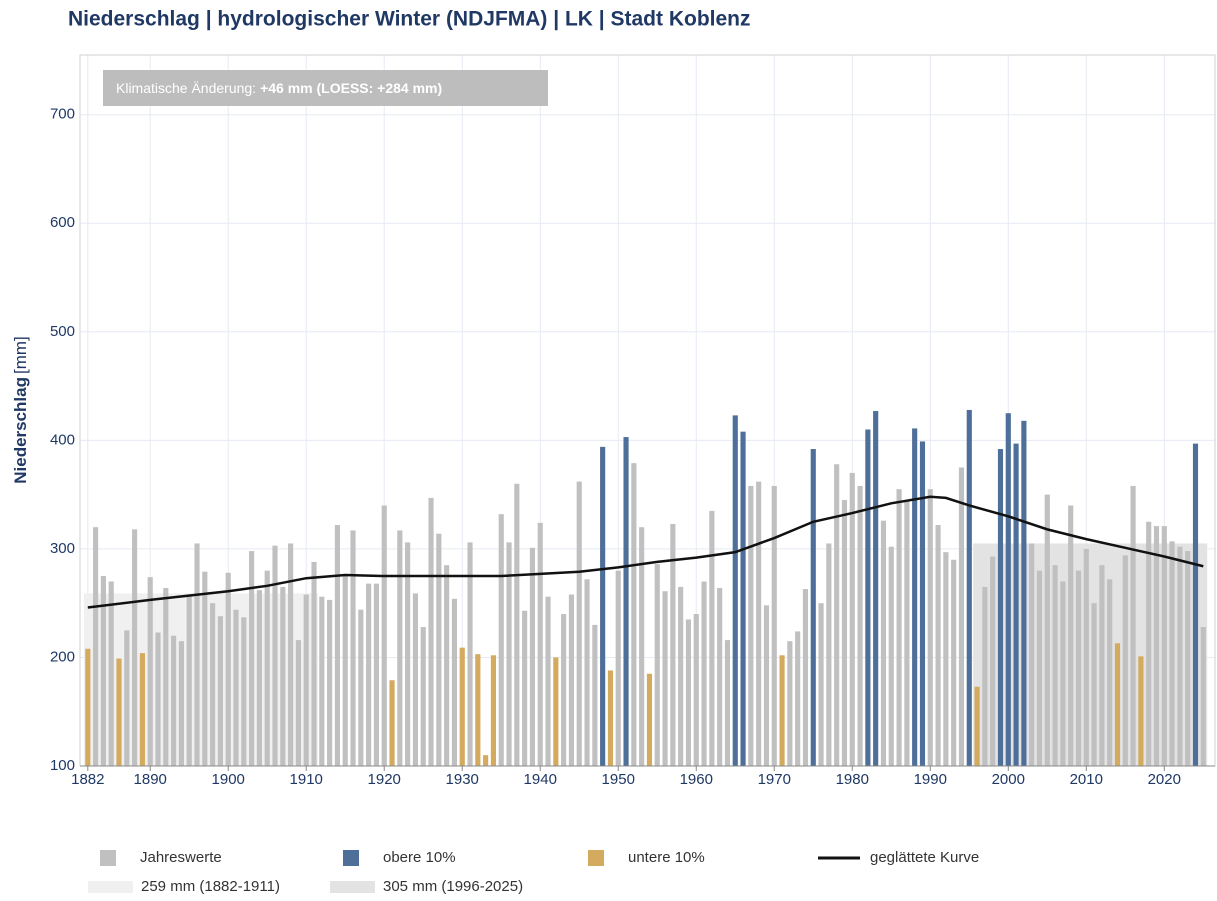  I want to click on x-tick-label: 1980, so click(852, 779).